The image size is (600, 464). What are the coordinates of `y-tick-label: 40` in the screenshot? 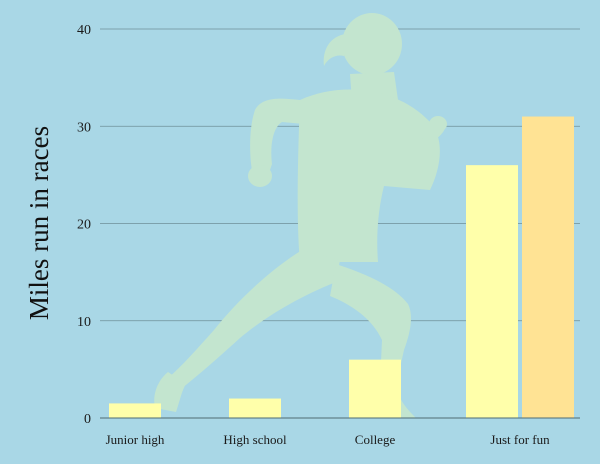 It's located at (84, 30).